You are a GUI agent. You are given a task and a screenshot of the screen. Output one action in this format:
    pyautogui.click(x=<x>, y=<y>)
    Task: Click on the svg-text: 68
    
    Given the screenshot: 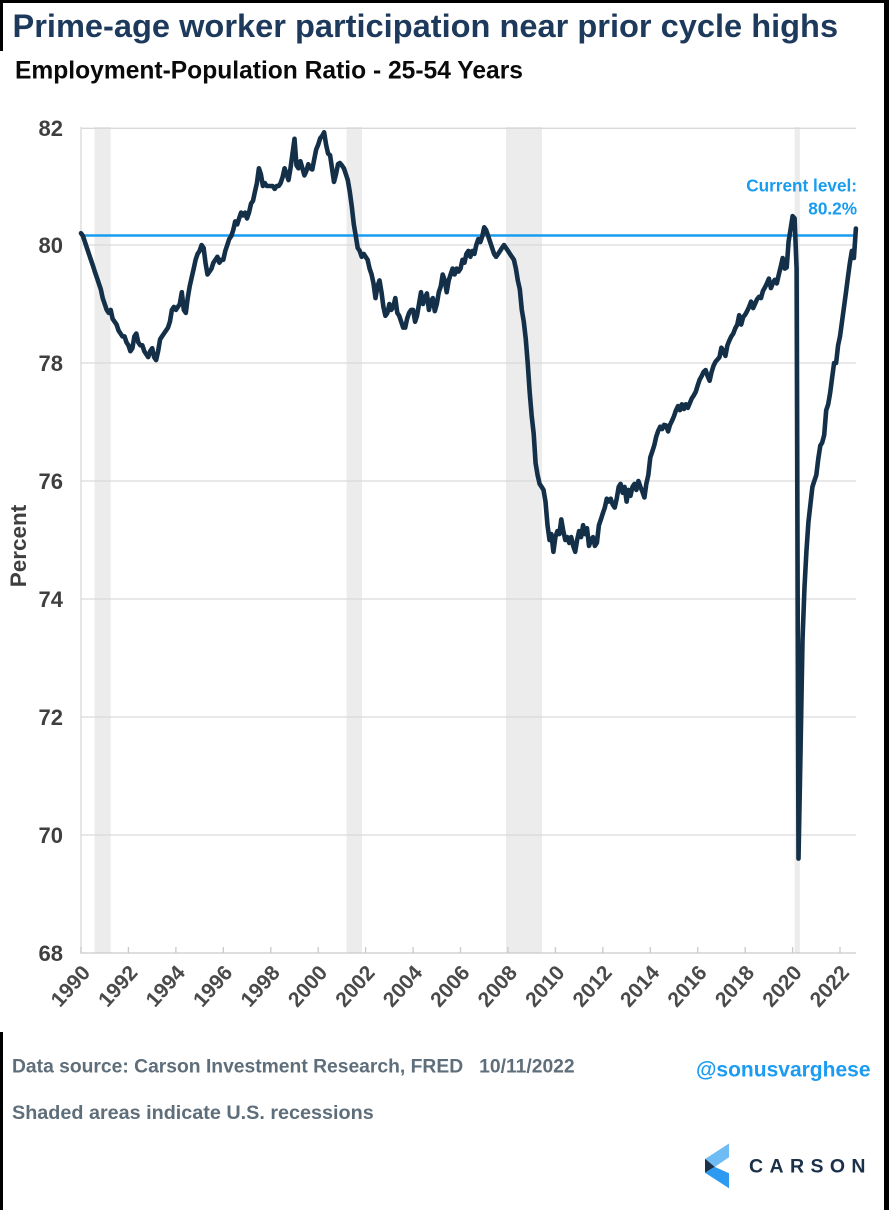 What is the action you would take?
    pyautogui.click(x=51, y=953)
    